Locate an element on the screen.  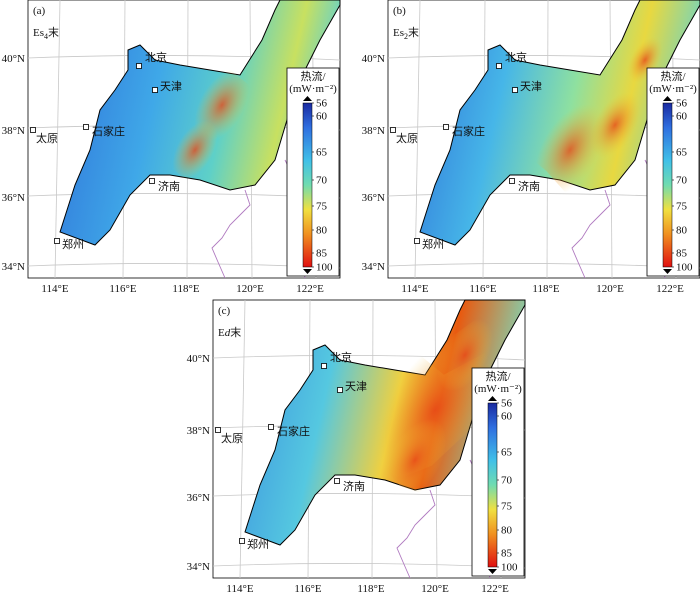
stage-sub: 4 is located at coordinates (46, 36).